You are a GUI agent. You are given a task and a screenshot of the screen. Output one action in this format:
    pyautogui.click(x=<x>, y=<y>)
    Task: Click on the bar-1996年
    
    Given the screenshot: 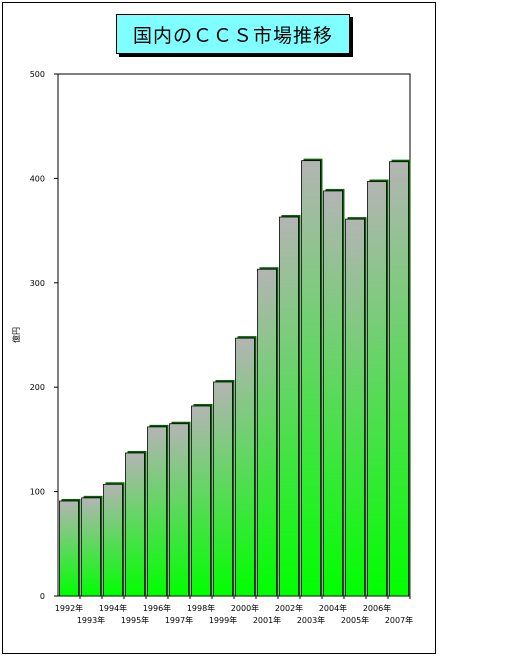 What is the action you would take?
    pyautogui.click(x=157, y=511)
    